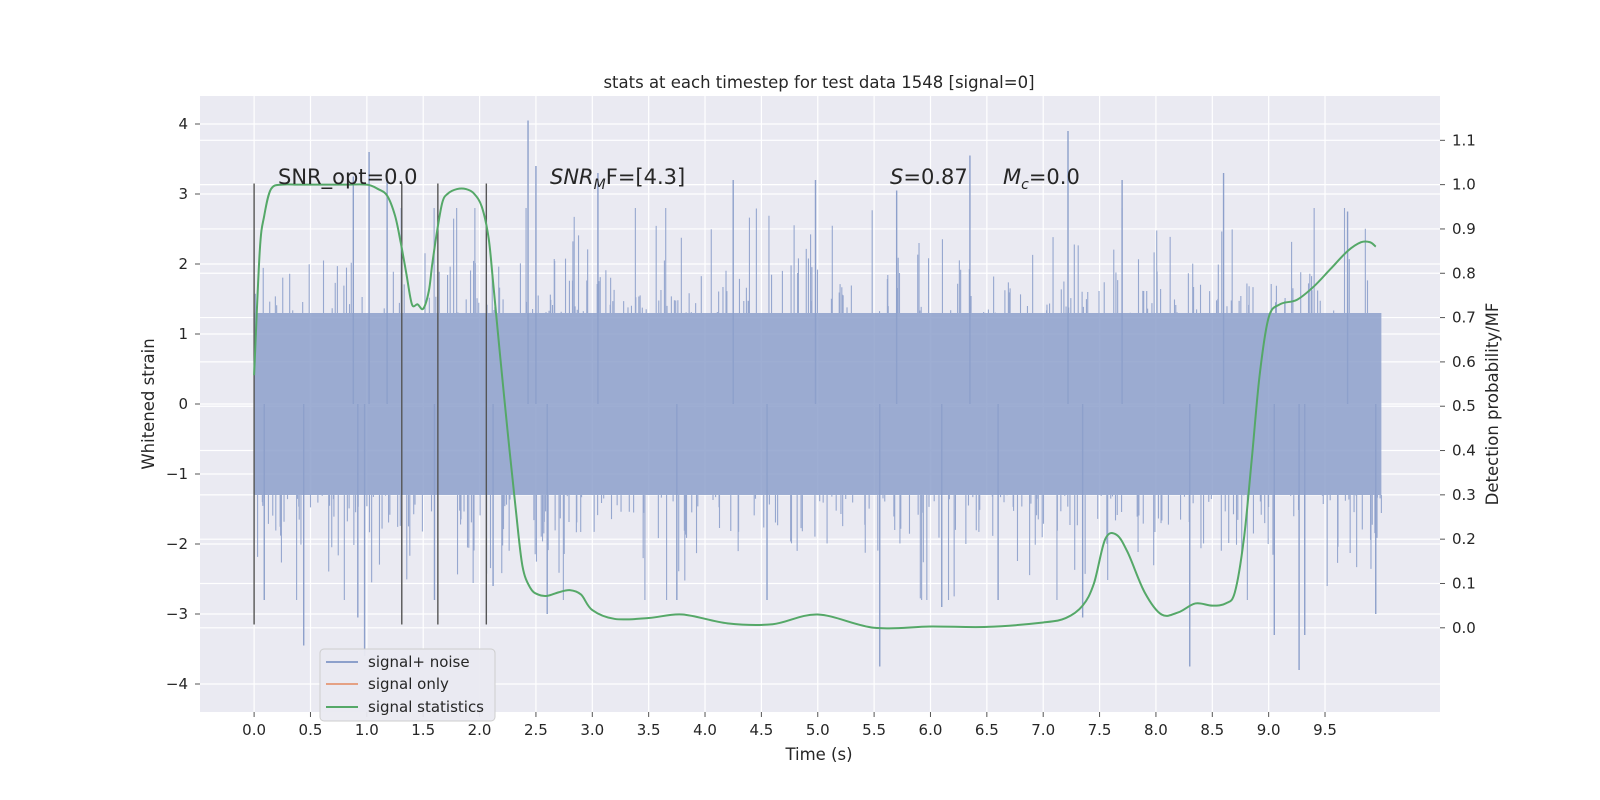 Image resolution: width=1600 pixels, height=800 pixels. I want to click on annotation-mc: Mc=0.0, so click(1041, 179).